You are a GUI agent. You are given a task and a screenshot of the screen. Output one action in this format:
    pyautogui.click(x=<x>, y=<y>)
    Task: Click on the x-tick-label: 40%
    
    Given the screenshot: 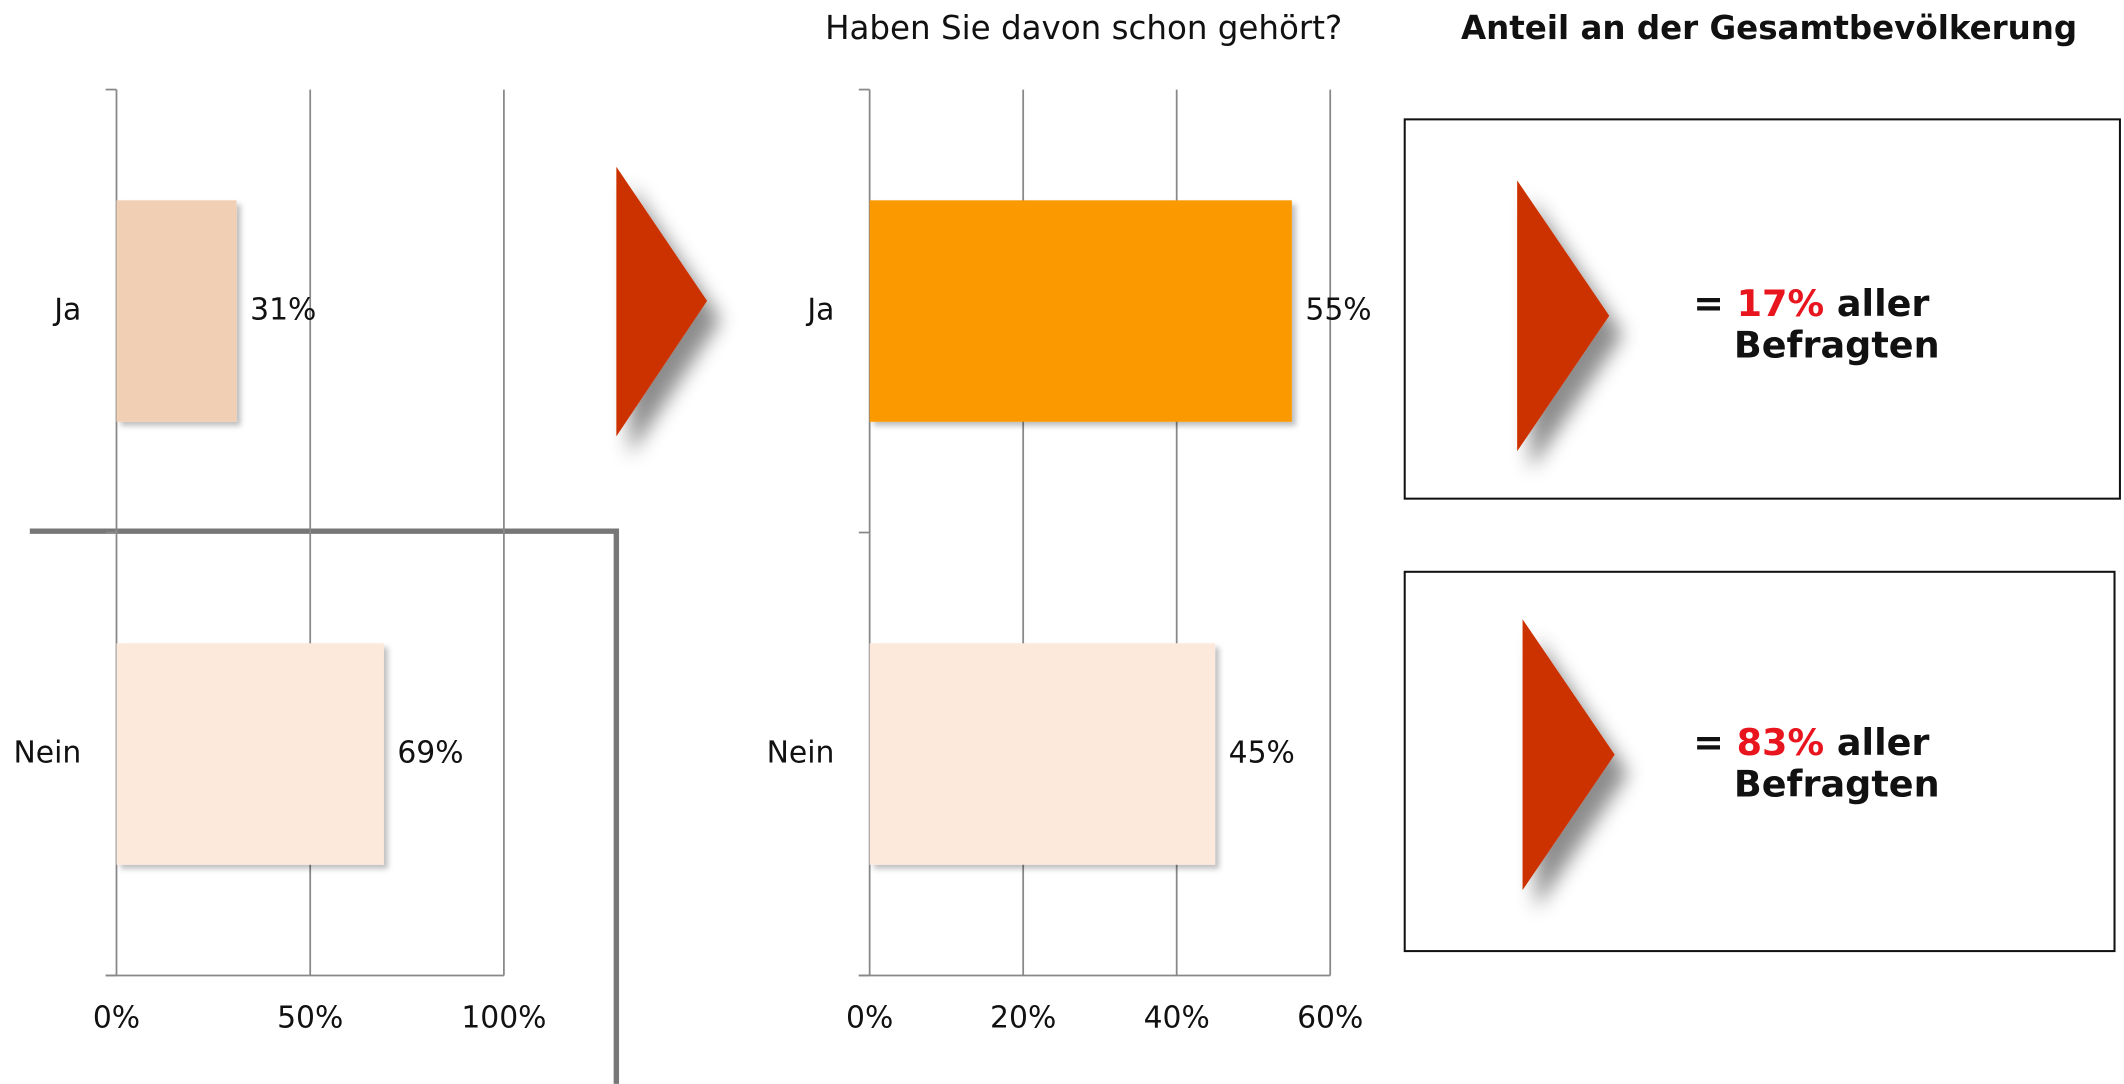 What is the action you would take?
    pyautogui.click(x=1177, y=1017)
    